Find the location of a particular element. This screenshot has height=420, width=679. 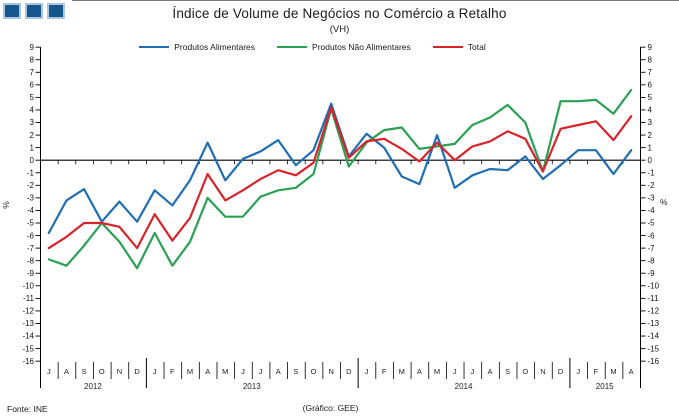

legend-item-total: Total is located at coordinates (459, 47).